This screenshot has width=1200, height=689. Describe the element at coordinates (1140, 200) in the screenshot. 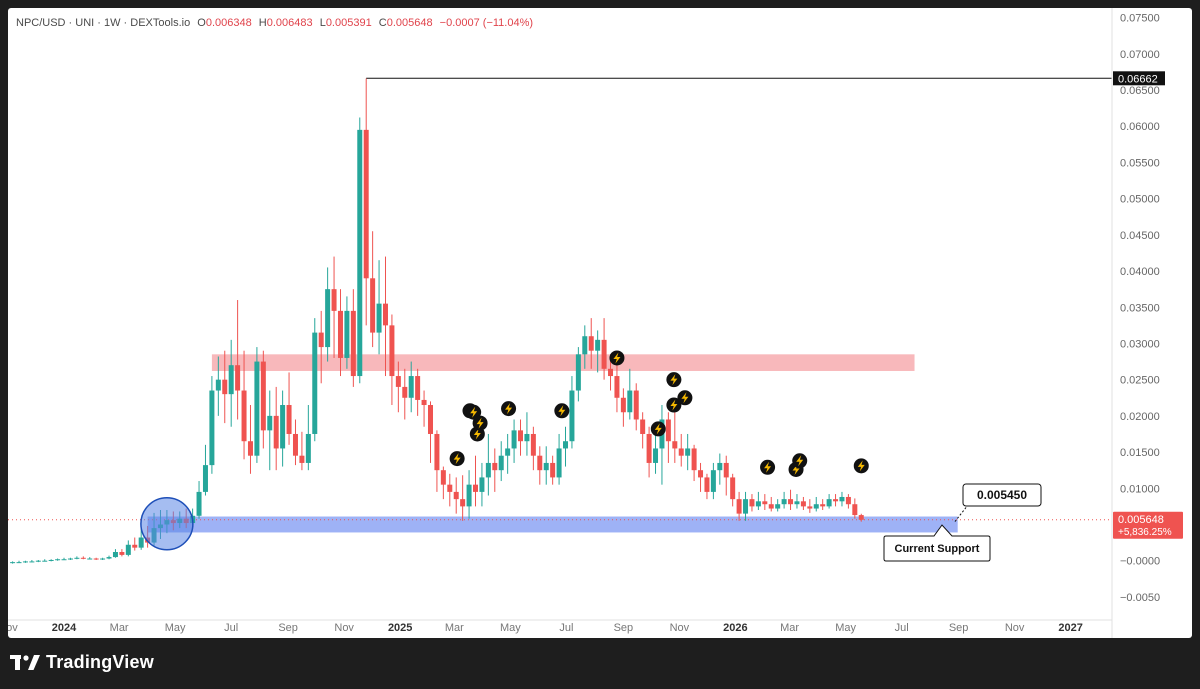

I see `y-tick-label: 0.05000` at that location.